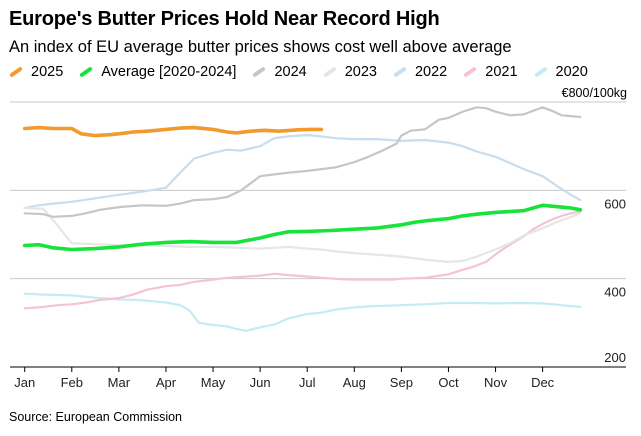 The width and height of the screenshot is (641, 436). What do you see at coordinates (302, 312) in the screenshot?
I see `series-line-2020` at bounding box center [302, 312].